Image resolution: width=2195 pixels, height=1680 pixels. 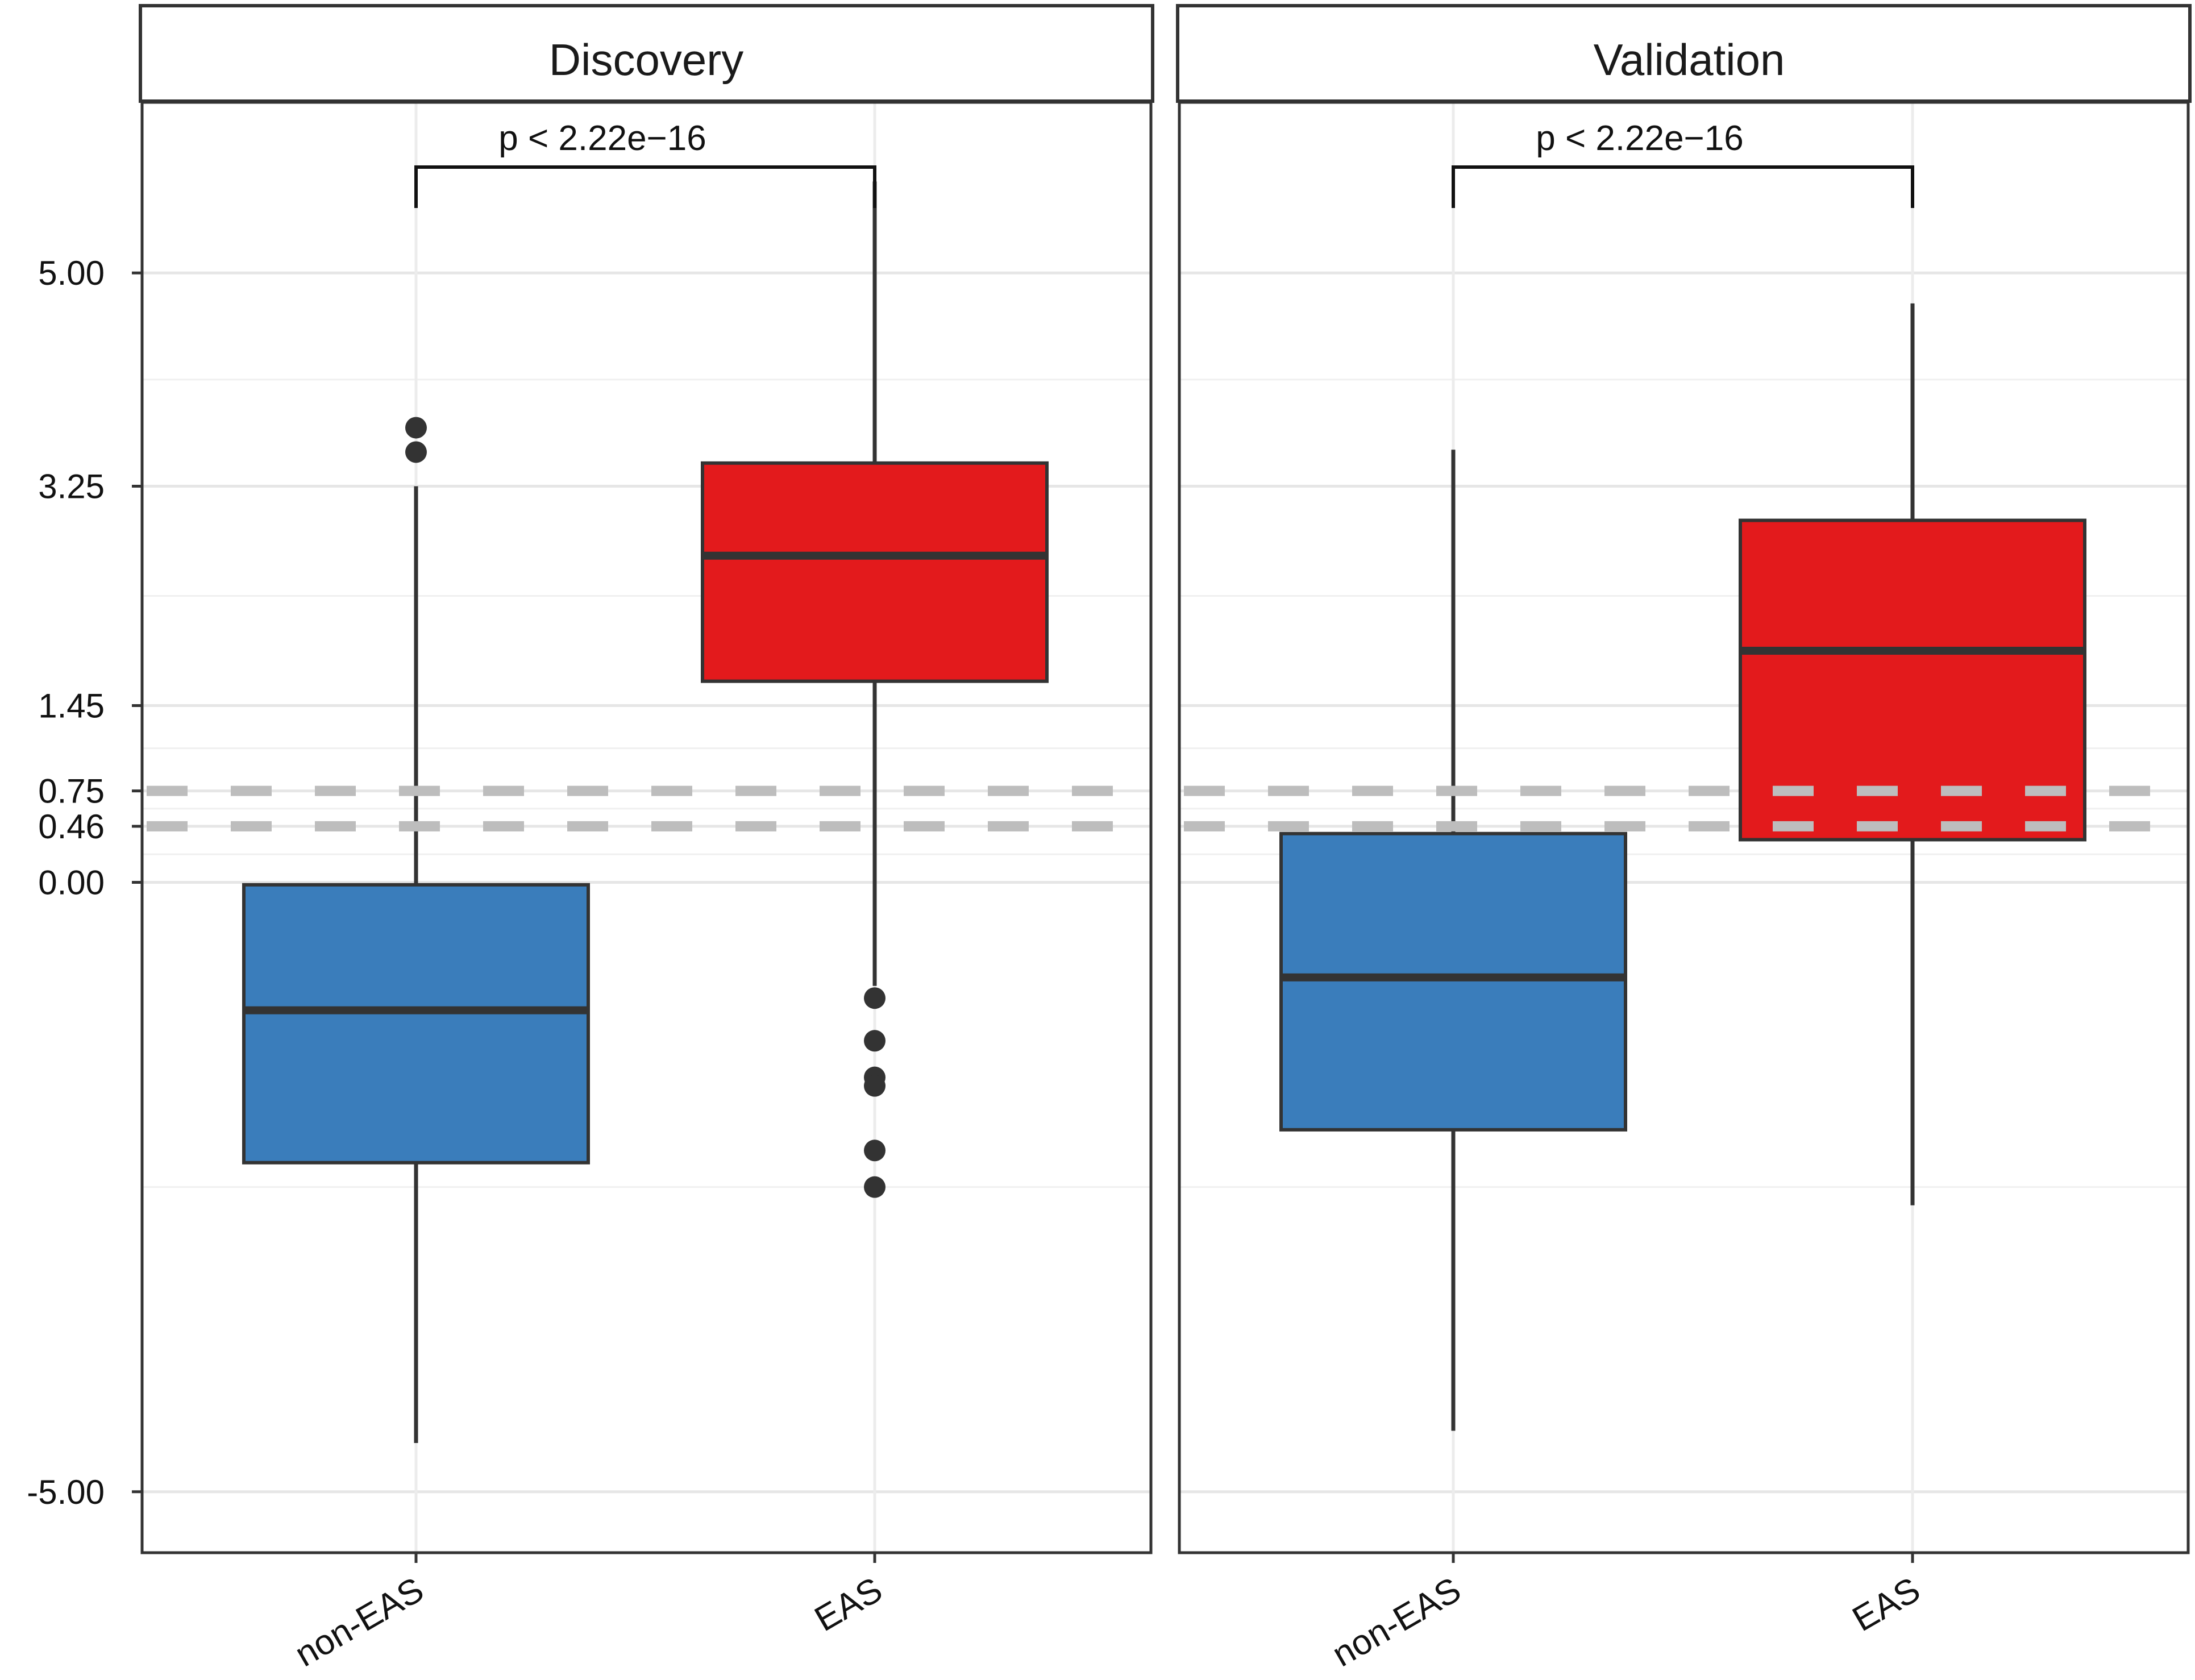 I want to click on strip-label-validation: Validation, so click(x=1689, y=60).